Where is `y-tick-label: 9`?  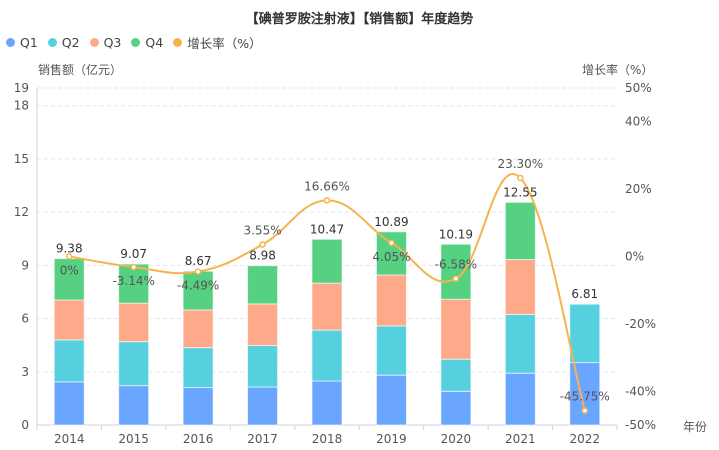
y-tick-label: 9 is located at coordinates (25, 265).